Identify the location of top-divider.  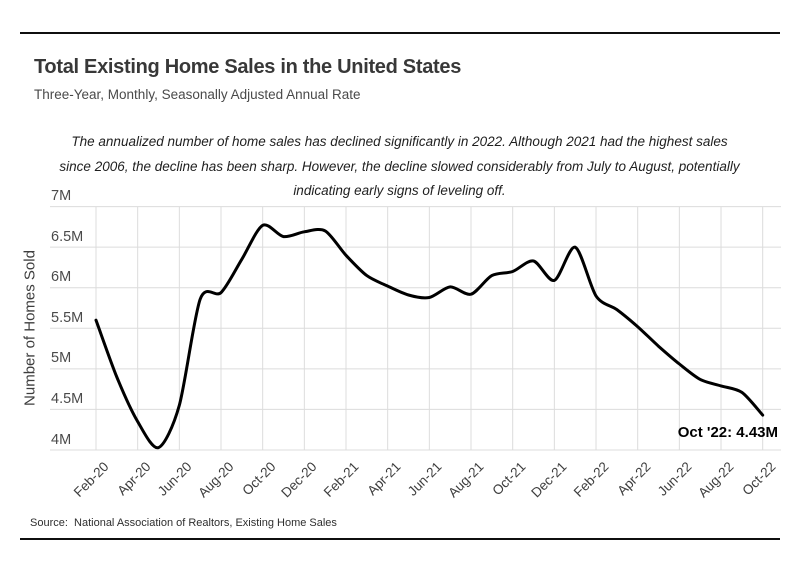
(400, 33).